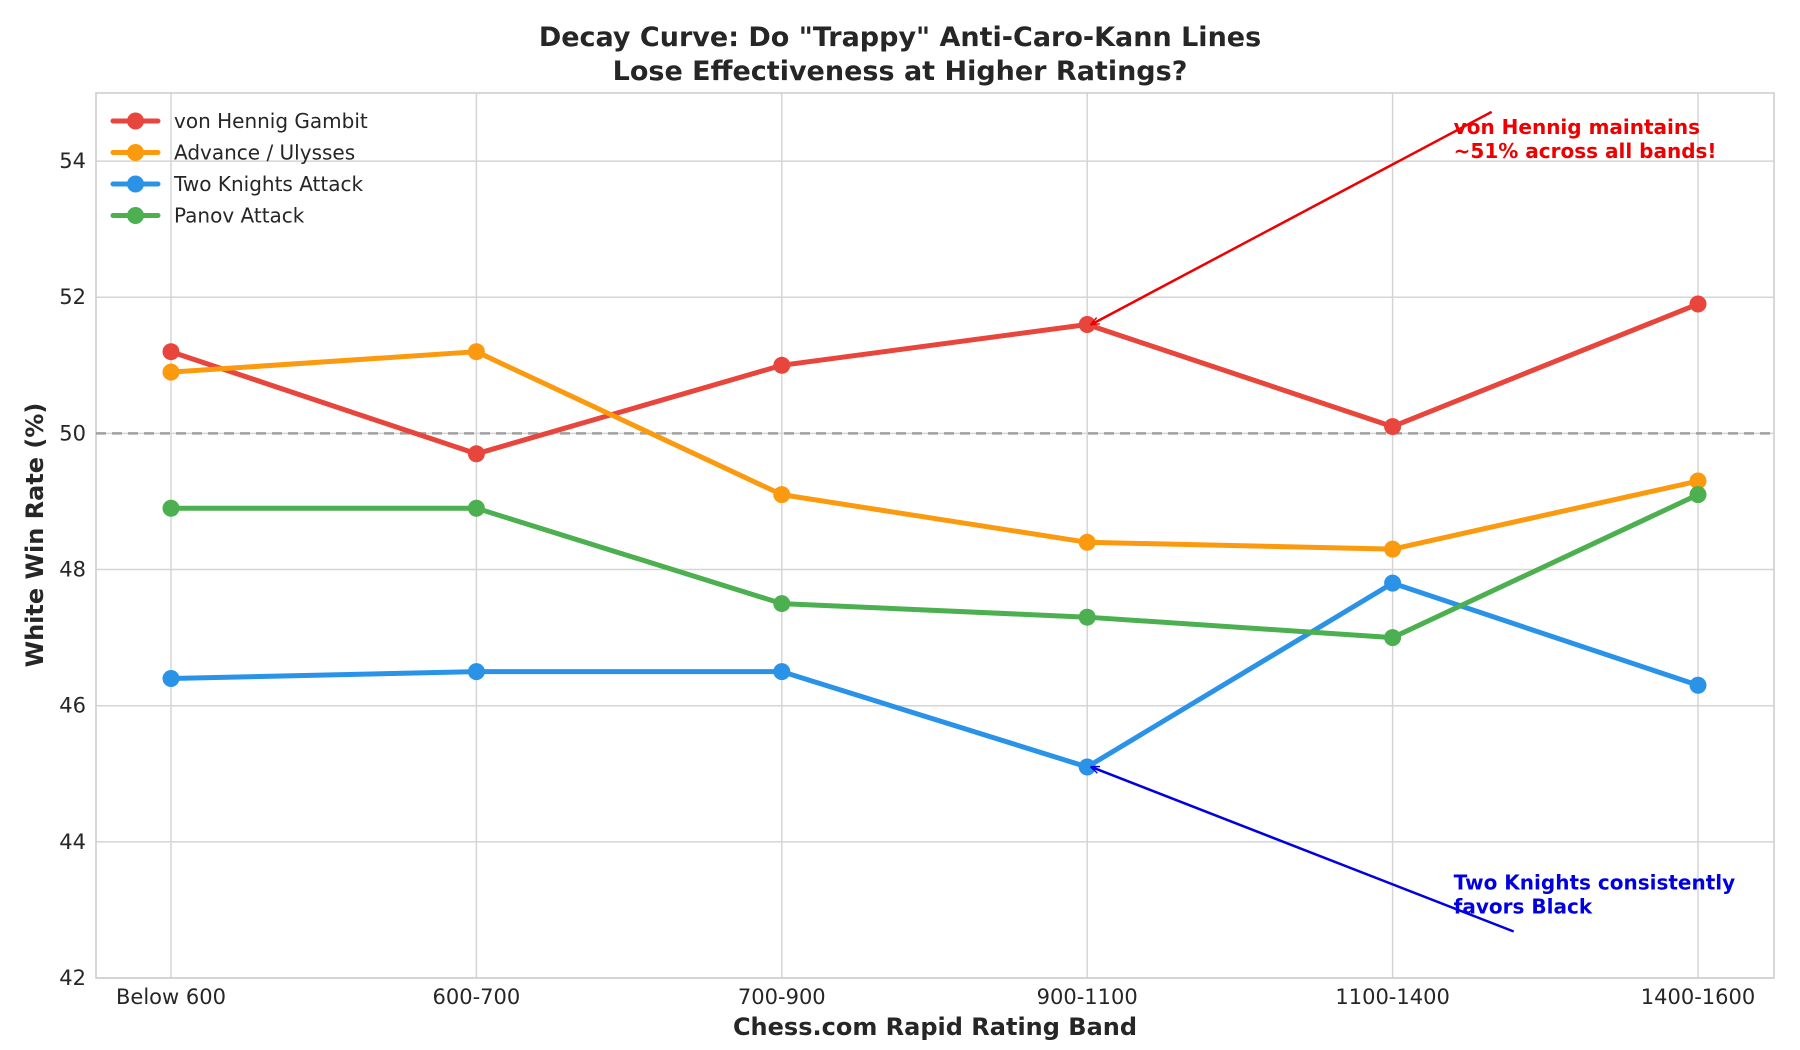 Image resolution: width=1800 pixels, height=1050 pixels. I want to click on legend-item-2: Two Knights Attack, so click(236, 184).